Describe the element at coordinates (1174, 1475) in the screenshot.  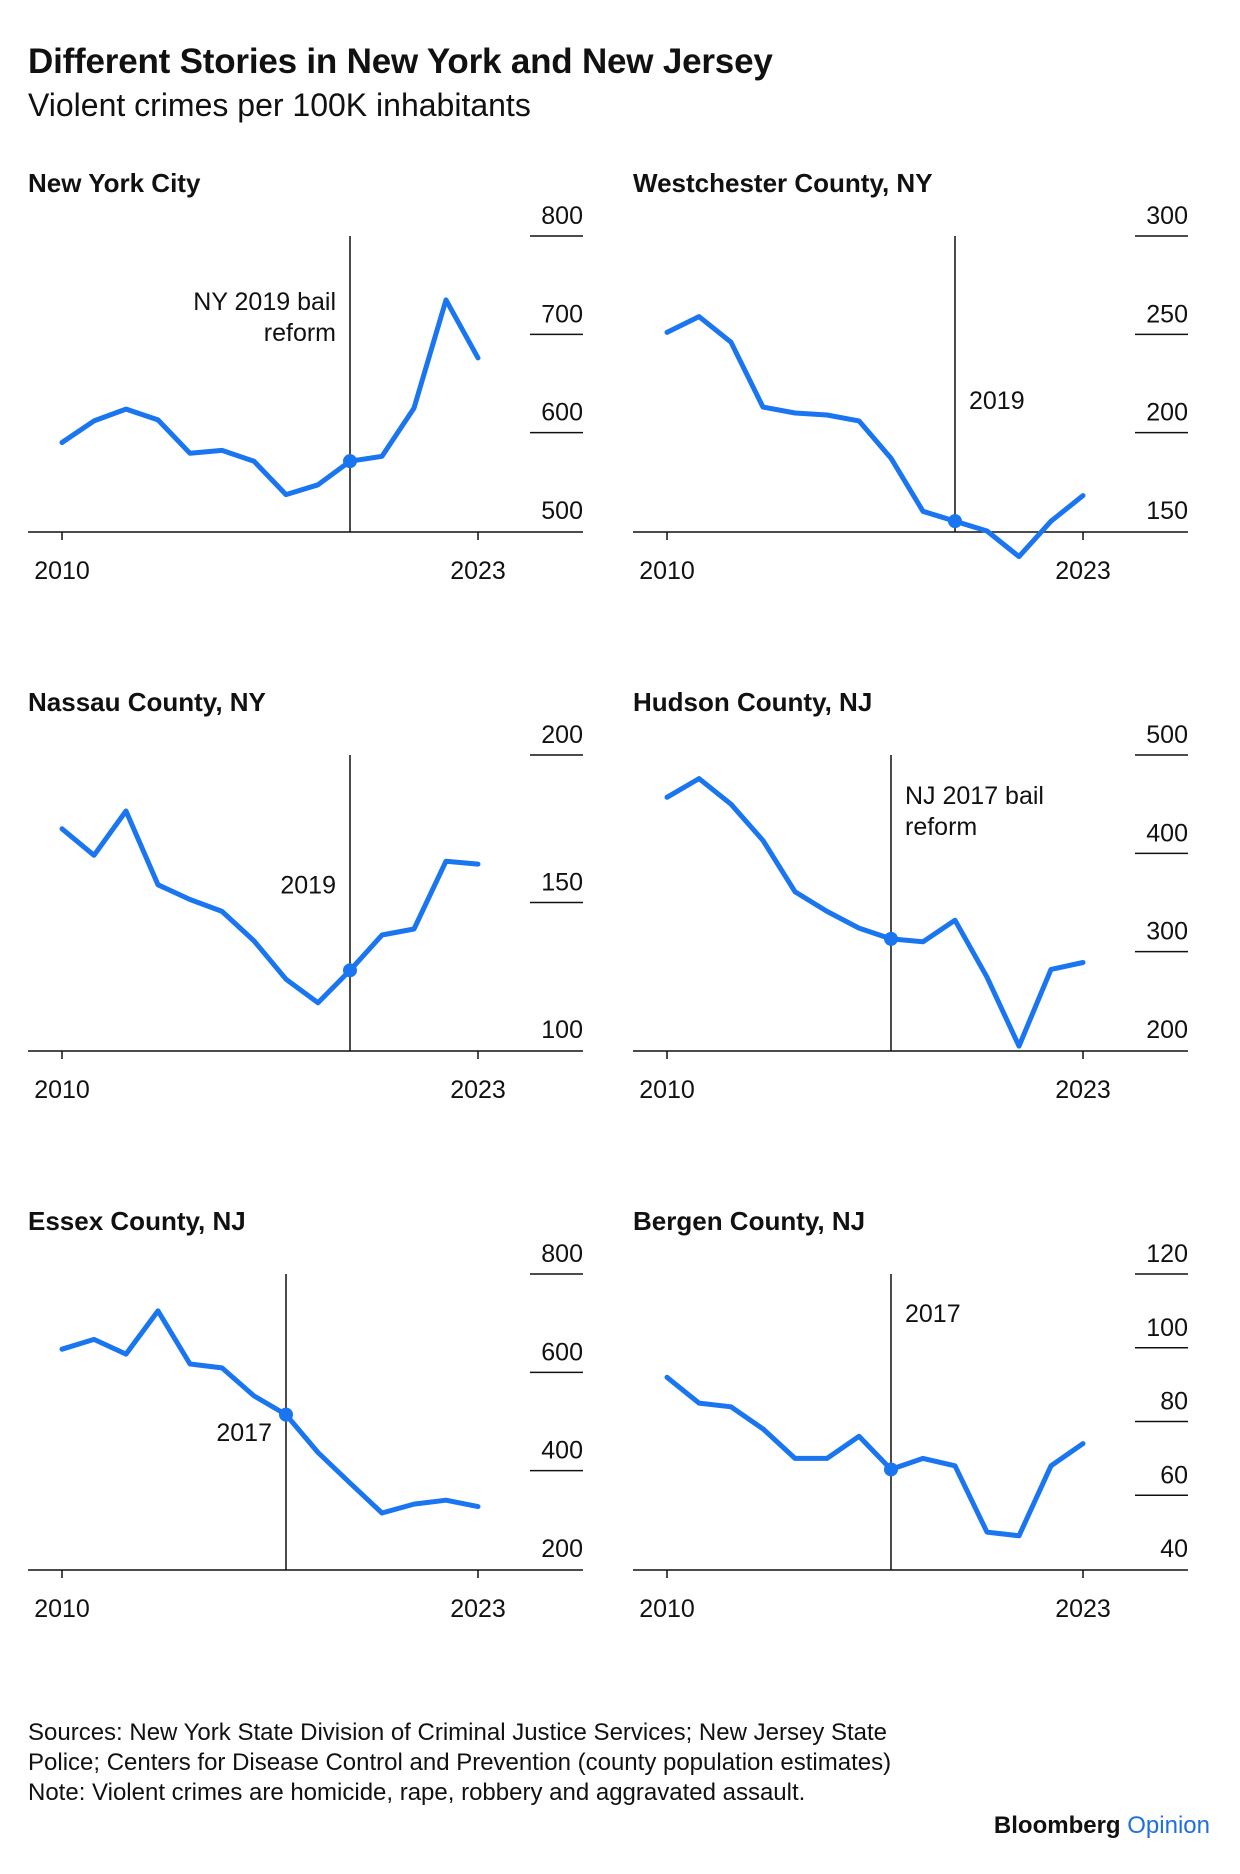
I see `panel-6-ytick-label: 60` at that location.